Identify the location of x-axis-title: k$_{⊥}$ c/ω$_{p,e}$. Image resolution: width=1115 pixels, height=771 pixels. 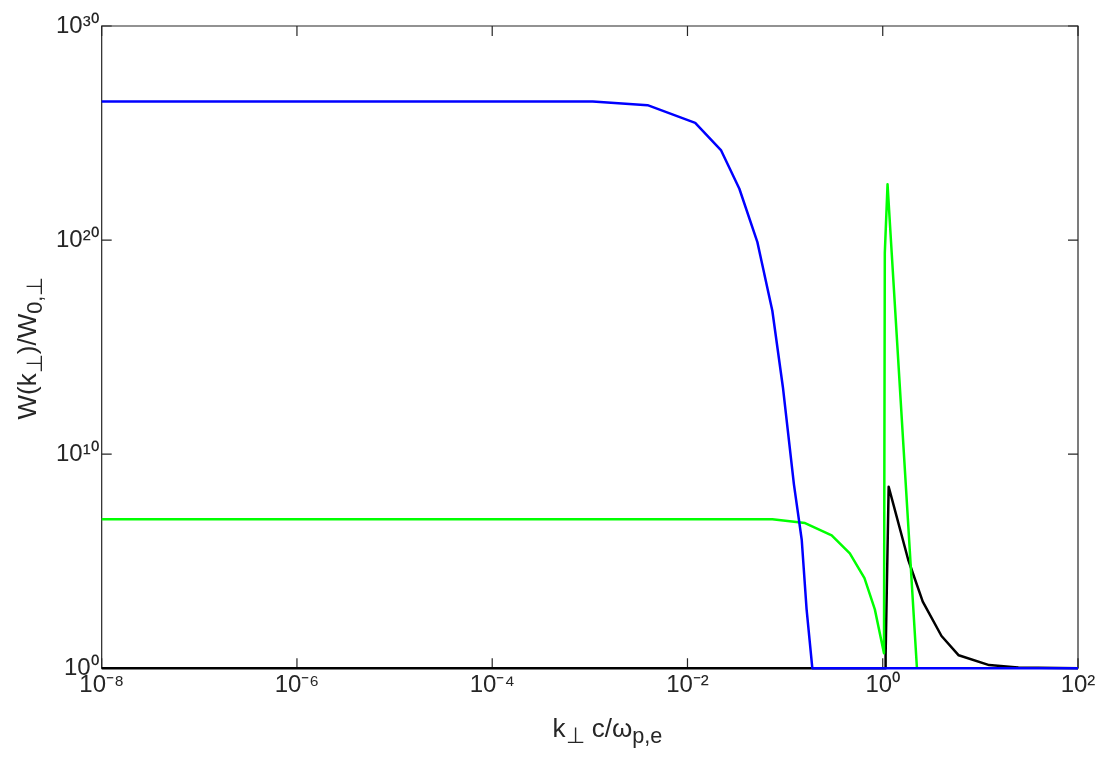
(607, 731).